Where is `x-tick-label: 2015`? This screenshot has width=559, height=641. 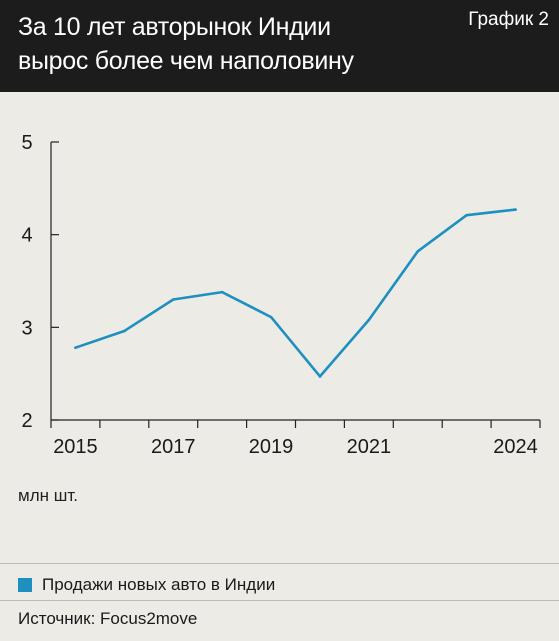 x-tick-label: 2015 is located at coordinates (75, 447).